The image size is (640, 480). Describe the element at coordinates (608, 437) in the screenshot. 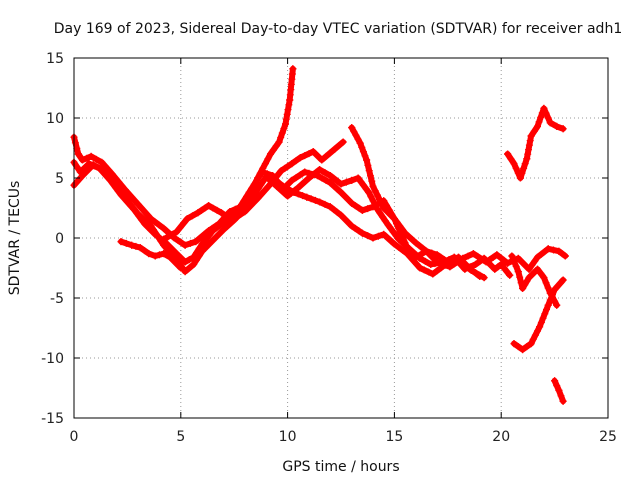

I see `x-tick-label: 25` at that location.